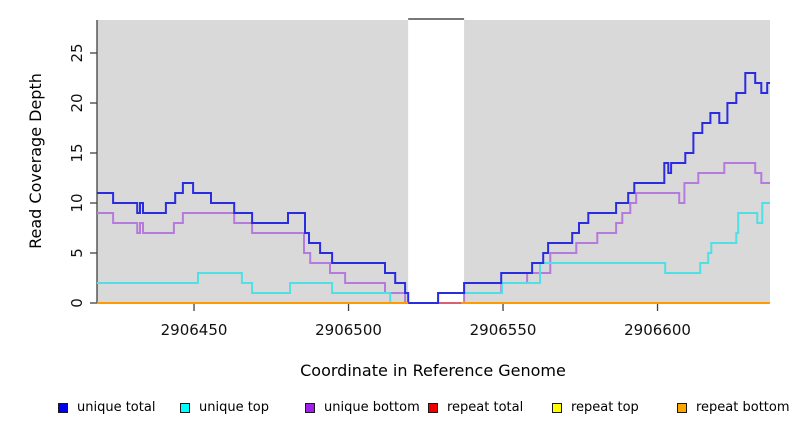  What do you see at coordinates (83, 164) in the screenshot?
I see `y-axis: 0 5 10 15 20 25` at bounding box center [83, 164].